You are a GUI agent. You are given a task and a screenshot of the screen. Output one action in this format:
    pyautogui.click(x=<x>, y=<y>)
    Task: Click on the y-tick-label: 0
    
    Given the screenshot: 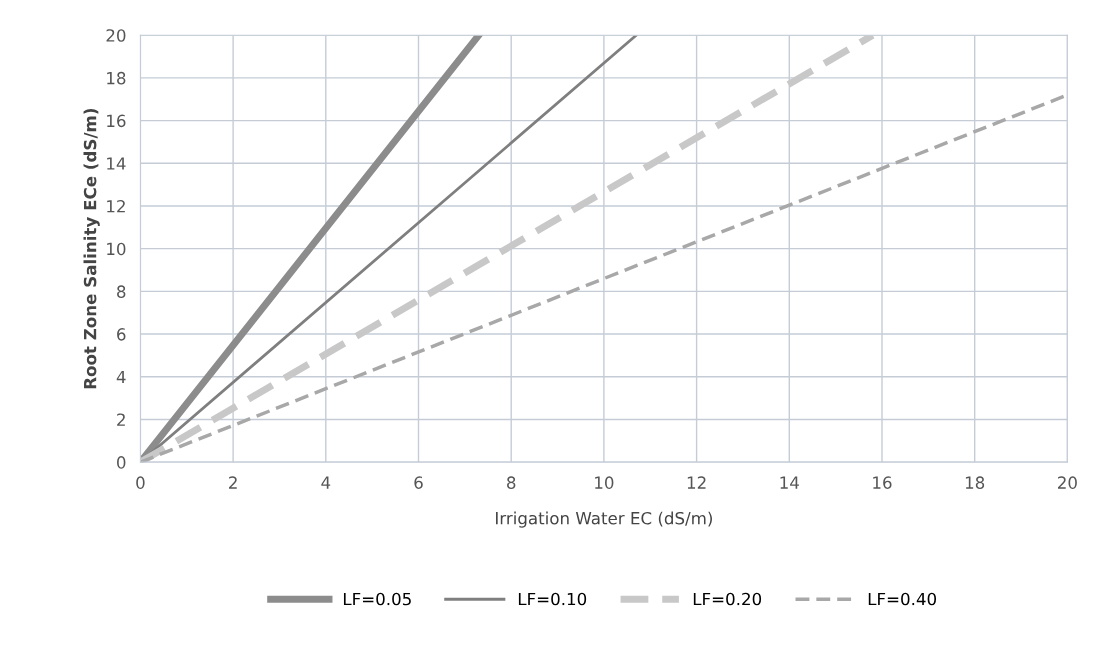 What is the action you would take?
    pyautogui.click(x=121, y=462)
    